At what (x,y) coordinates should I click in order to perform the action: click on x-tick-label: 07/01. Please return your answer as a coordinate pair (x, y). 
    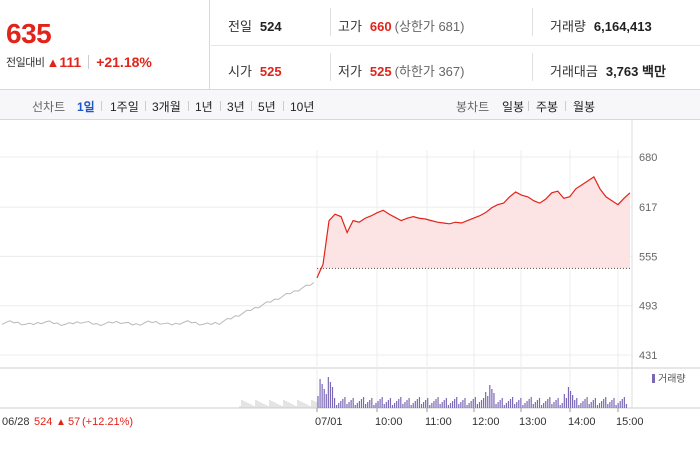
    Looking at the image, I should click on (329, 422).